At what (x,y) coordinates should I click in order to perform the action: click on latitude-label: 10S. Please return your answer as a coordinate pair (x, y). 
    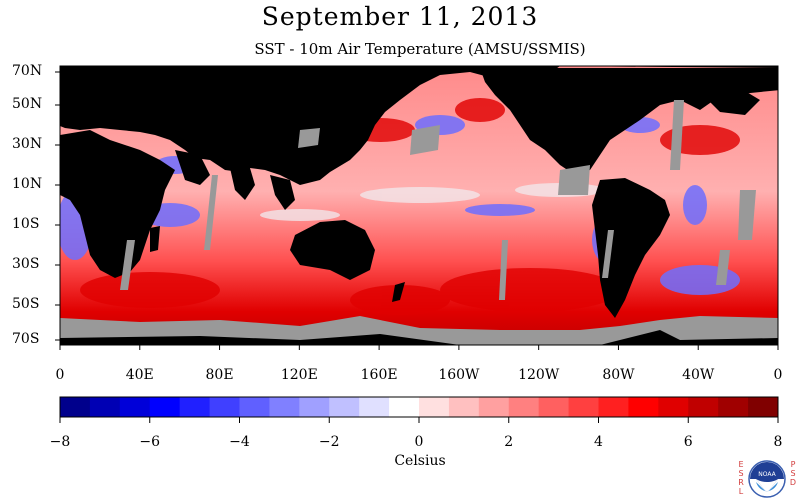
    Looking at the image, I should click on (26, 224).